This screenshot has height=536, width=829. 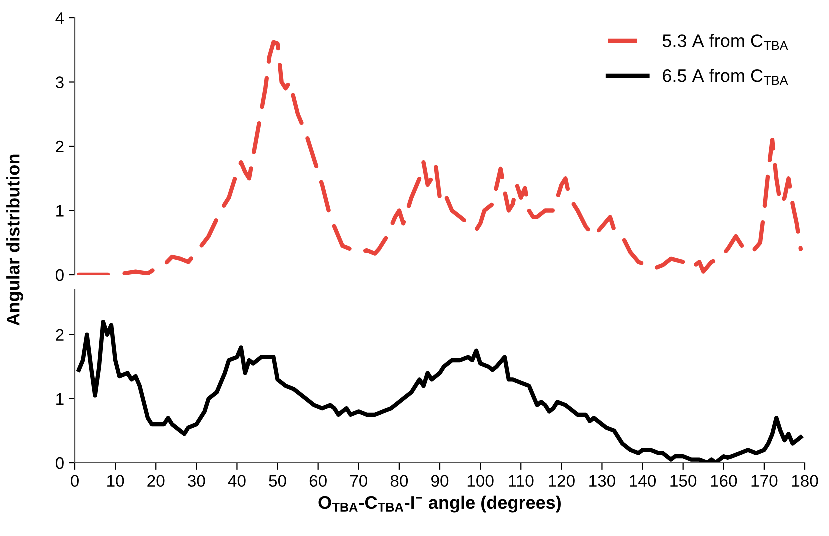 I want to click on x-tick-label: 140, so click(x=643, y=481).